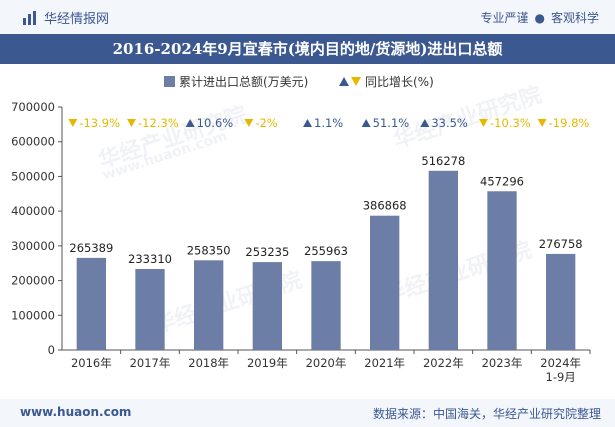 The height and width of the screenshot is (427, 615). I want to click on growth-value-label: 10.6%, so click(215, 123).